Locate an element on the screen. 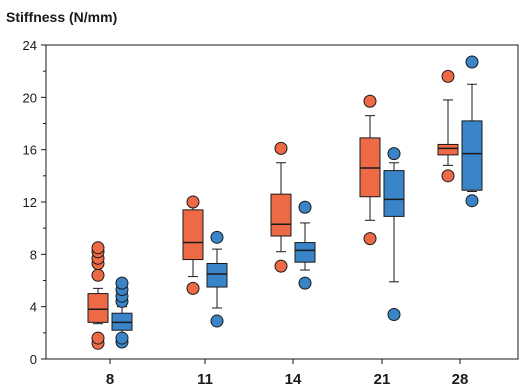  y-tick-label: 4 is located at coordinates (33, 307).